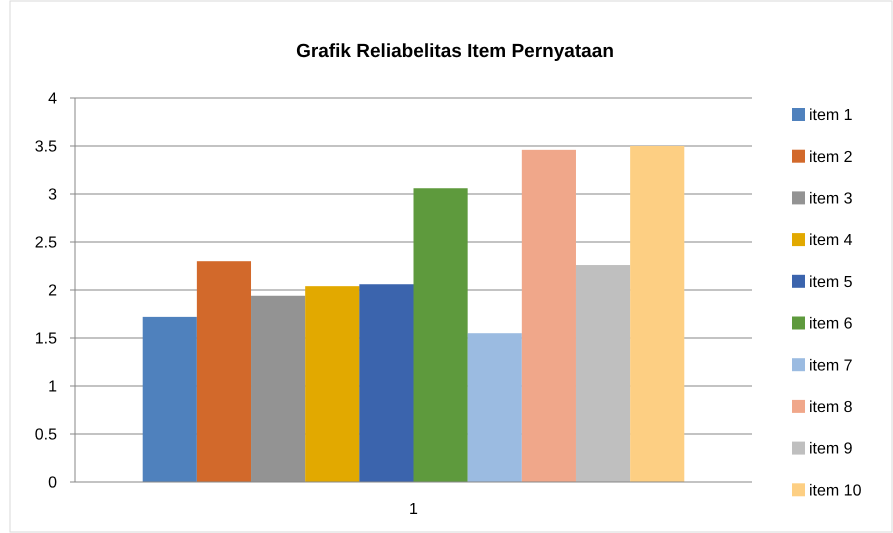 The image size is (893, 533). Describe the element at coordinates (831, 241) in the screenshot. I see `legend-label: item 4` at that location.